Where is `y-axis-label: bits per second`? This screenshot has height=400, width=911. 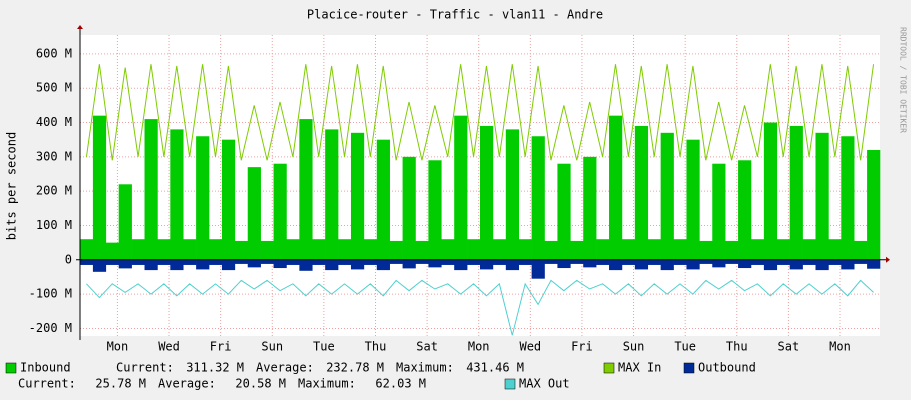 y-axis-label: bits per second is located at coordinates (12, 186).